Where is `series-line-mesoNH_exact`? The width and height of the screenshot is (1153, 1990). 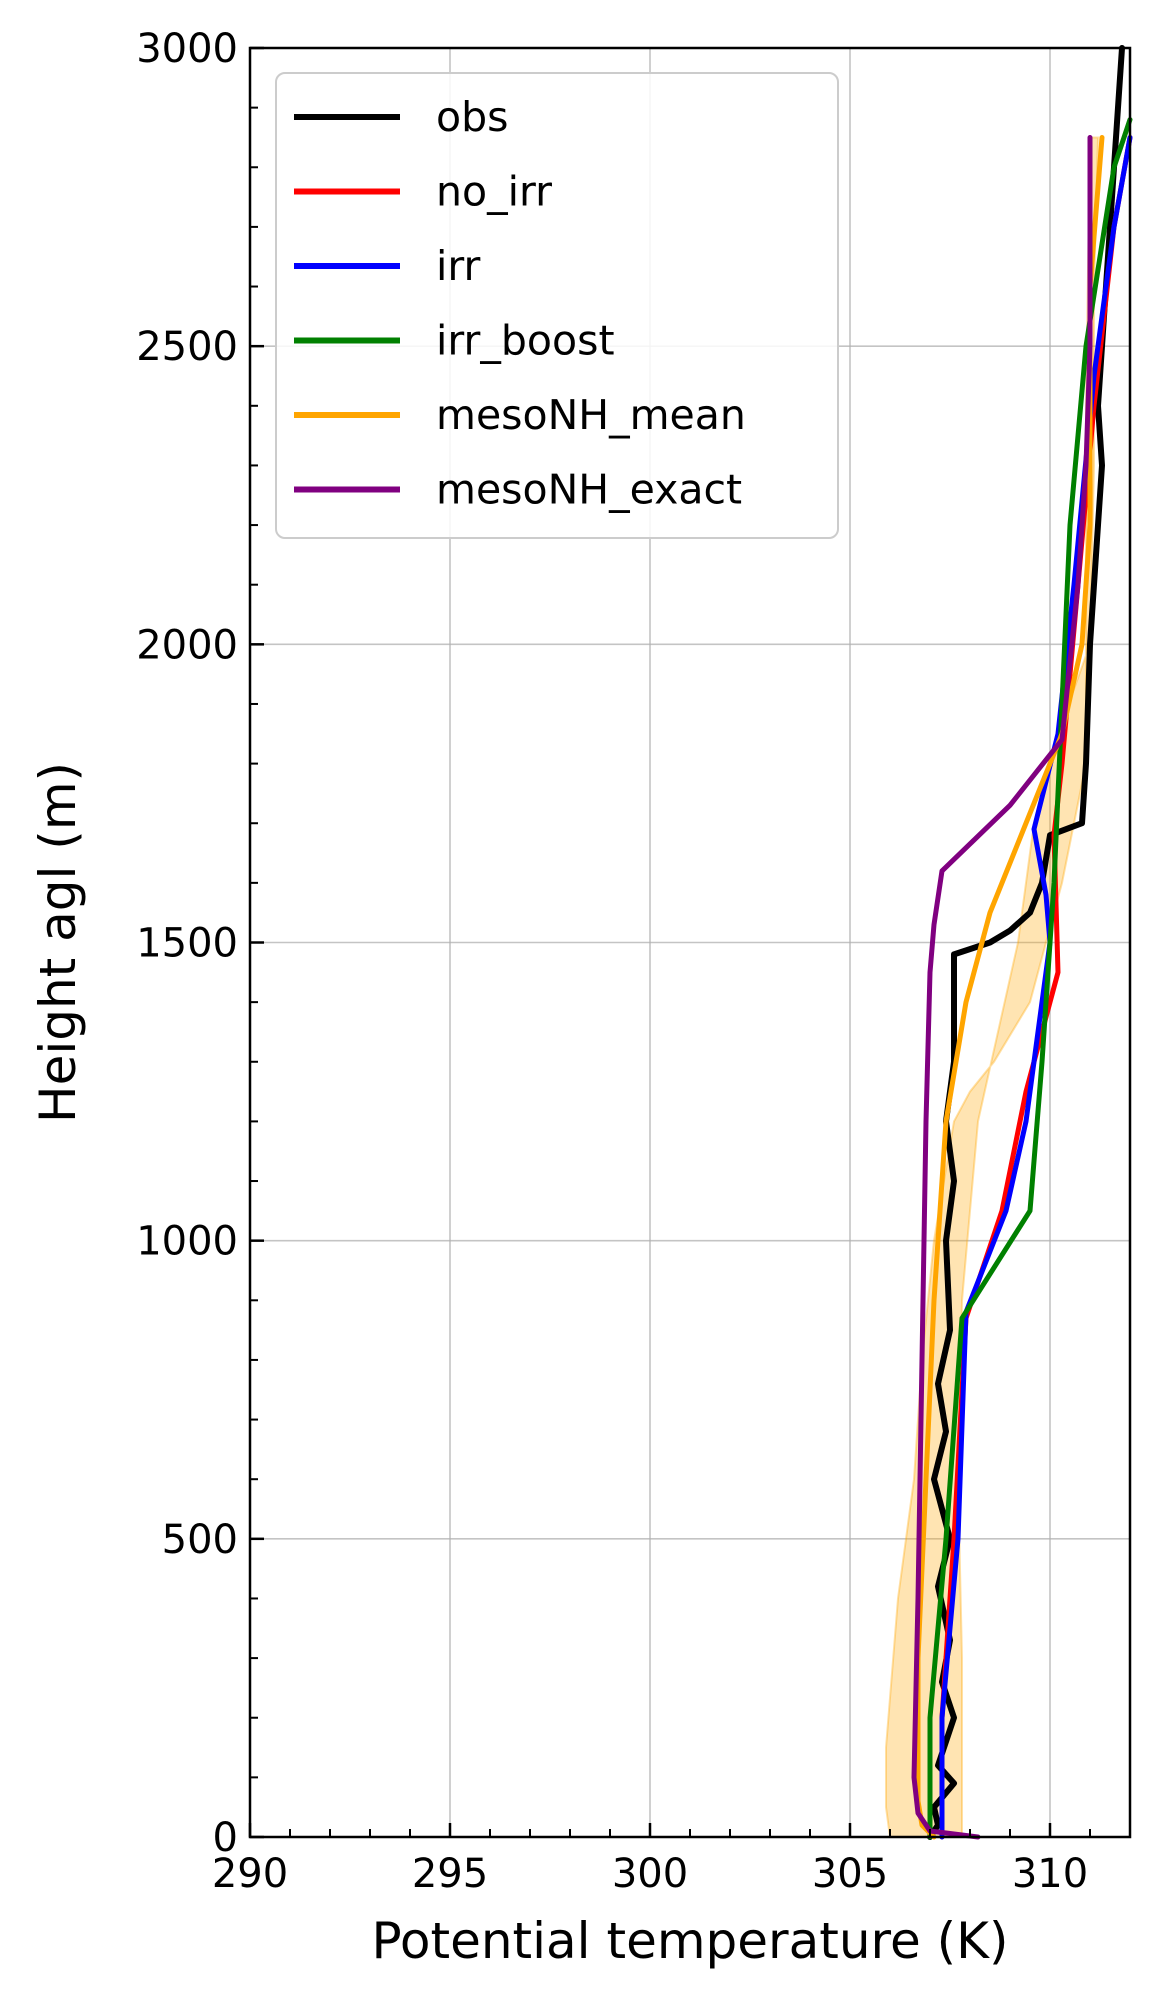
series-line-mesoNH_exact is located at coordinates (1002, 987).